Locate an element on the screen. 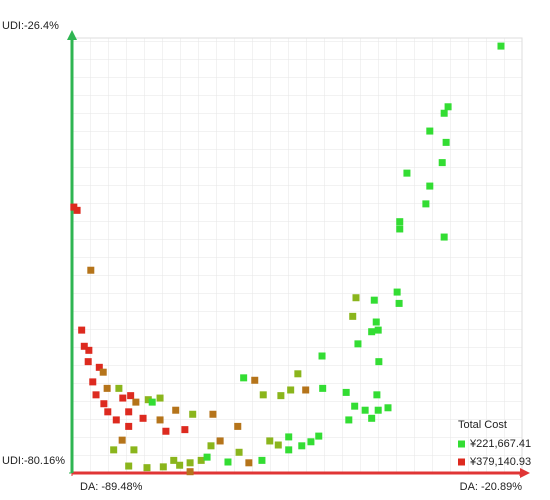  y-tick-label: UDI:-26.4% is located at coordinates (30, 26).